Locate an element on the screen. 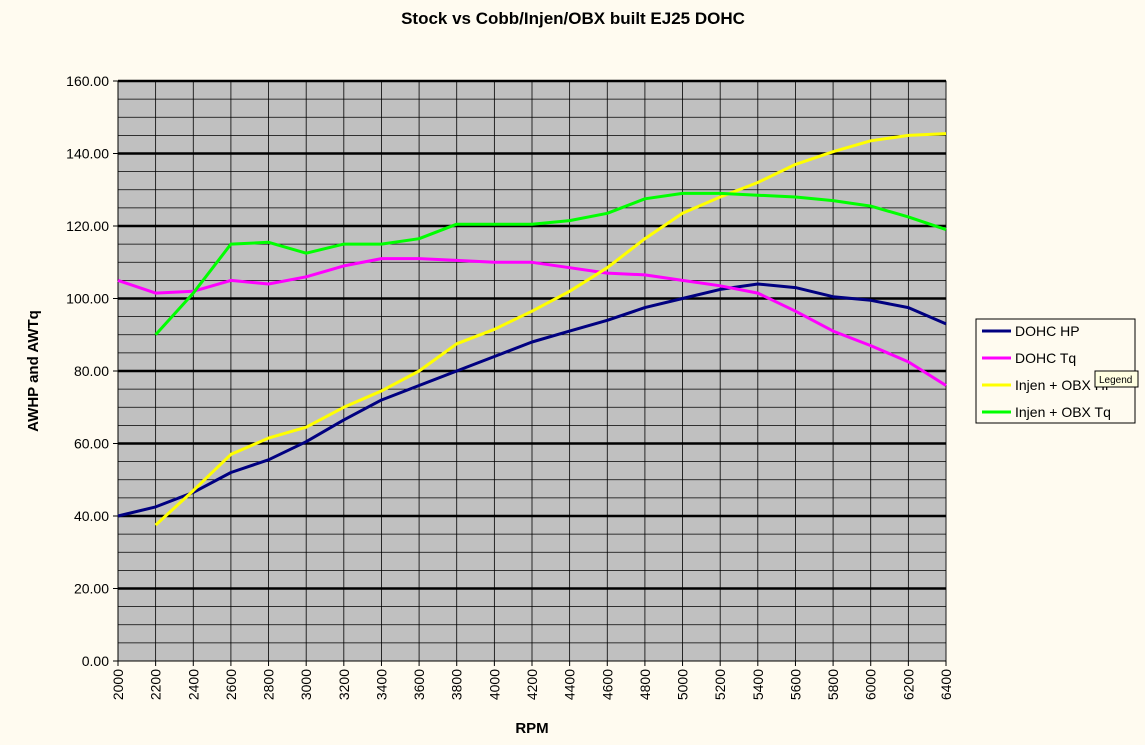 The height and width of the screenshot is (745, 1145). y-tick-label: 0.00 is located at coordinates (95, 661).